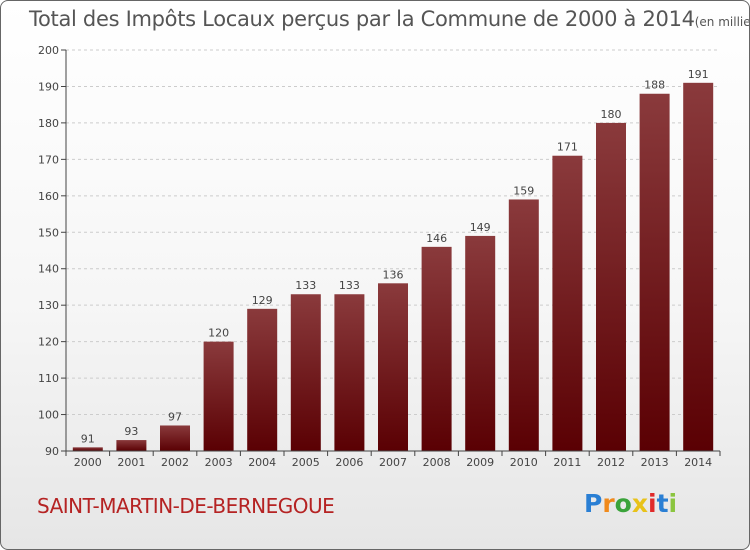  Describe the element at coordinates (48, 123) in the screenshot. I see `y-tick-label: 180` at that location.